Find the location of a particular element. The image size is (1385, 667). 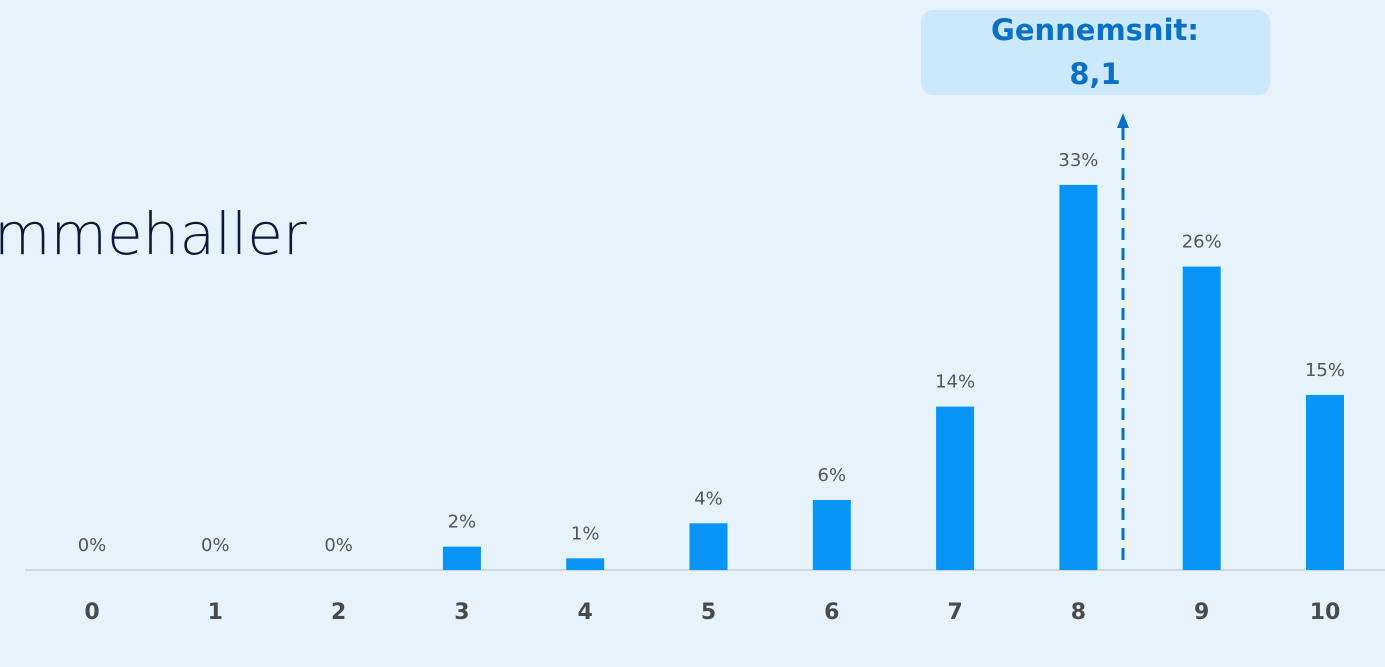

x-tick-label: 9 is located at coordinates (1201, 612).